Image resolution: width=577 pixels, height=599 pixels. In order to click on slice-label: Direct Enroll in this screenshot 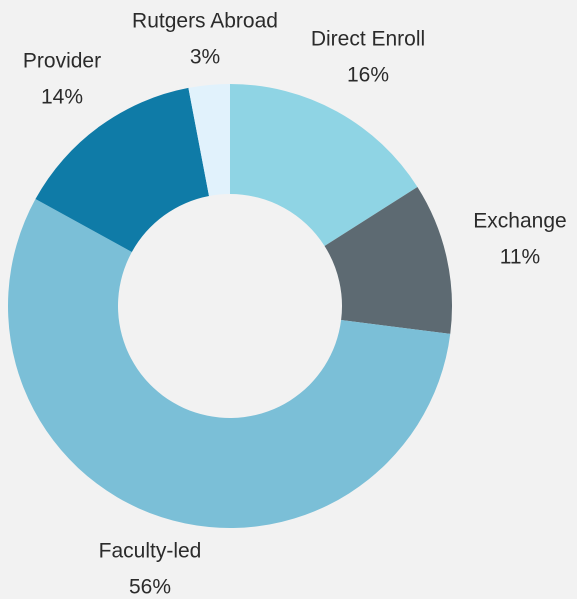, I will do `click(368, 39)`.